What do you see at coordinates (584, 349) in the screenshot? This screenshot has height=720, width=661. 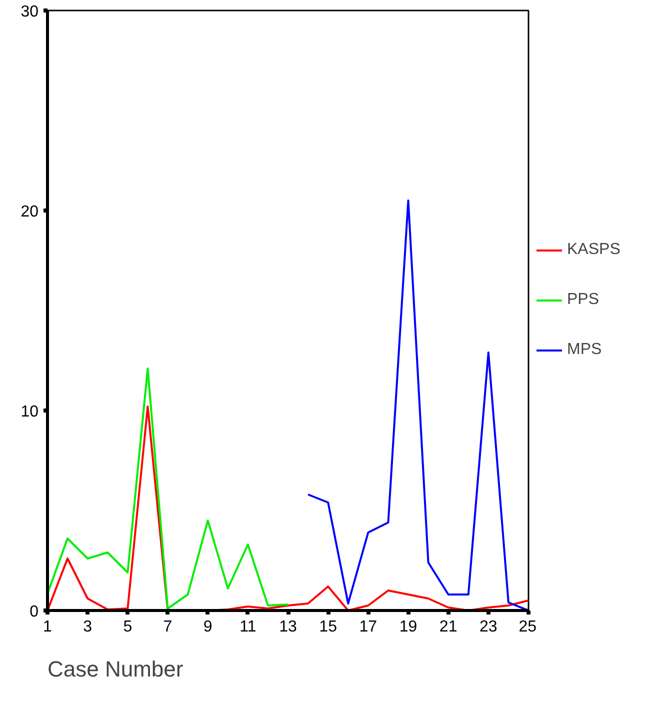 I see `legend-label: MPS` at bounding box center [584, 349].